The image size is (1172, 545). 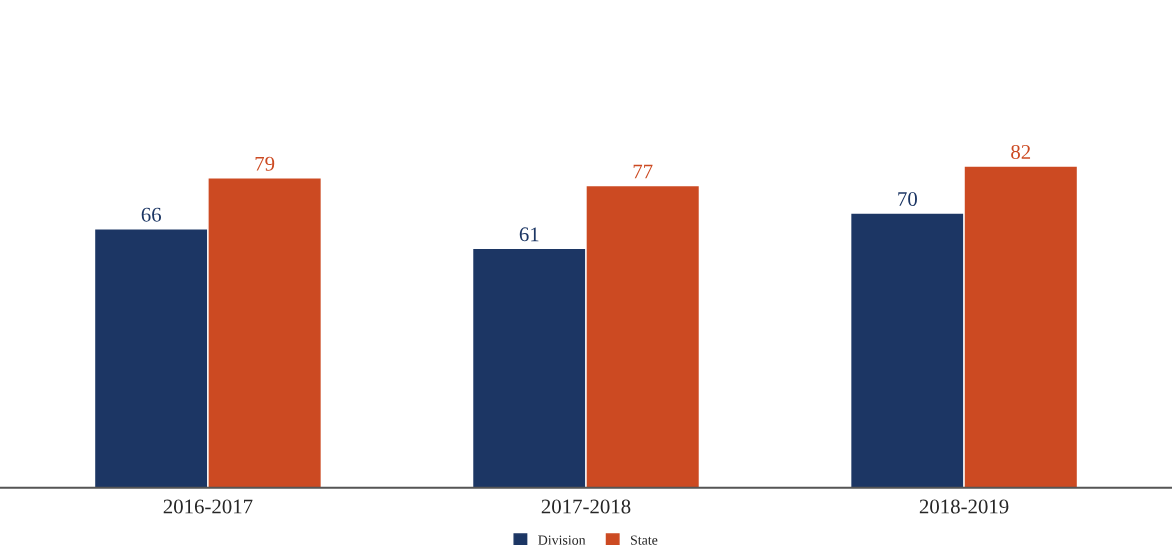 What do you see at coordinates (643, 171) in the screenshot?
I see `data-label: 77` at bounding box center [643, 171].